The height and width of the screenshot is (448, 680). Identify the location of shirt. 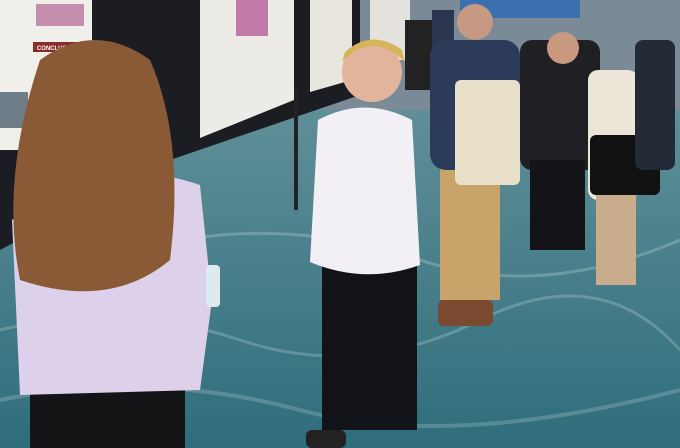
(365, 191).